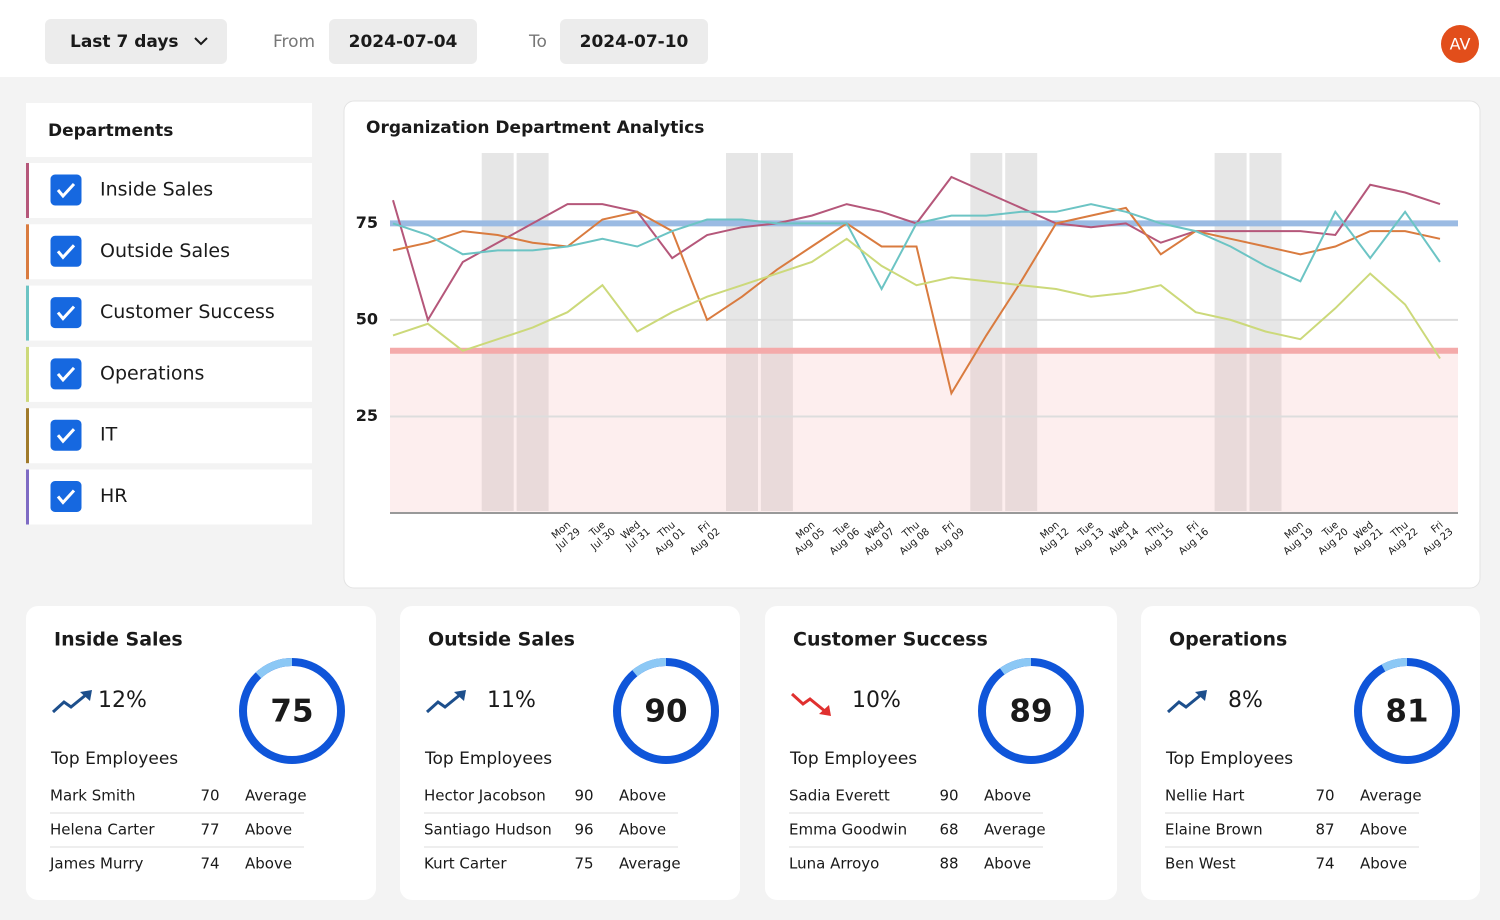 Image resolution: width=1500 pixels, height=920 pixels. I want to click on employee-name: Helena Carter, so click(102, 830).